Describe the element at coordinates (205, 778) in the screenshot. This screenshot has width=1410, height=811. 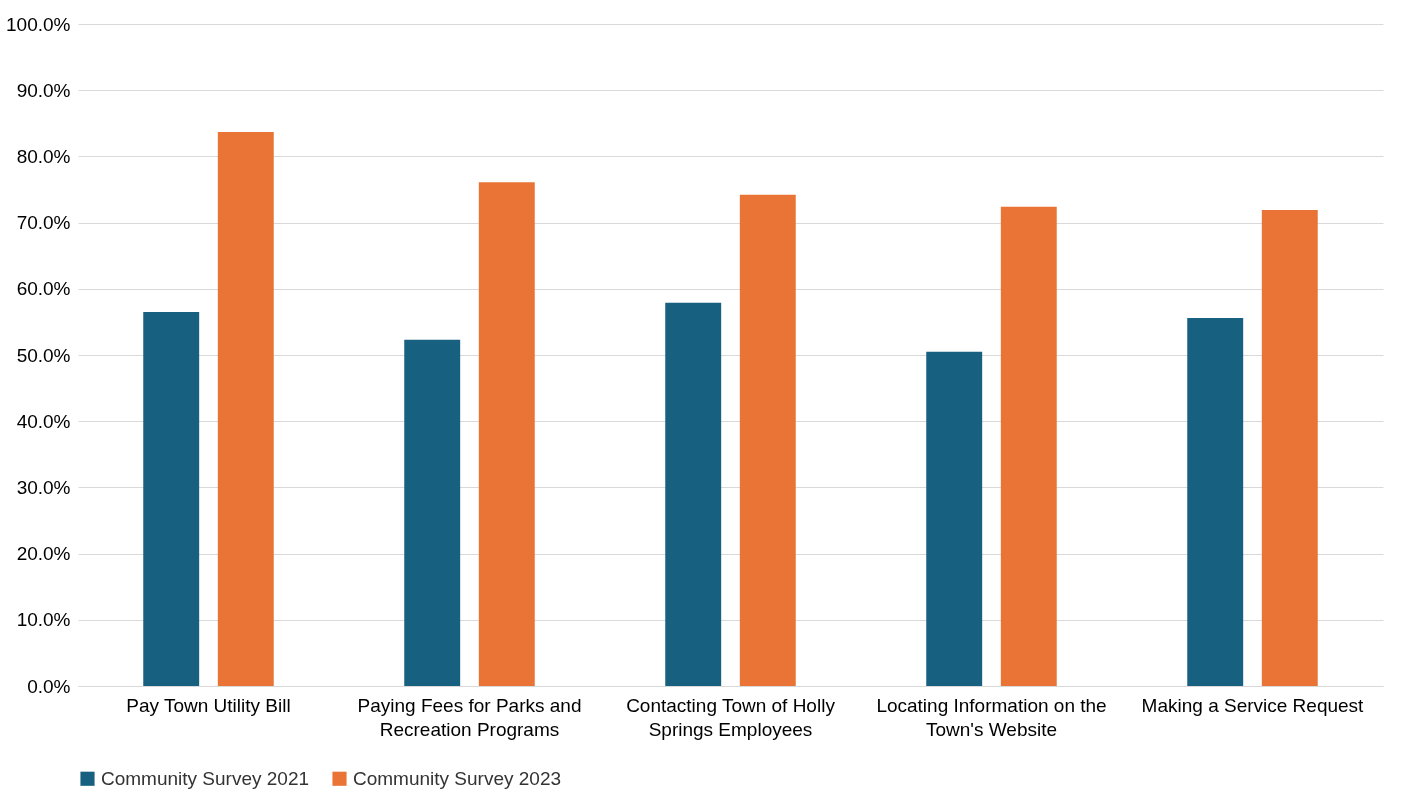
I see `legend-label: Community Survey 2021` at that location.